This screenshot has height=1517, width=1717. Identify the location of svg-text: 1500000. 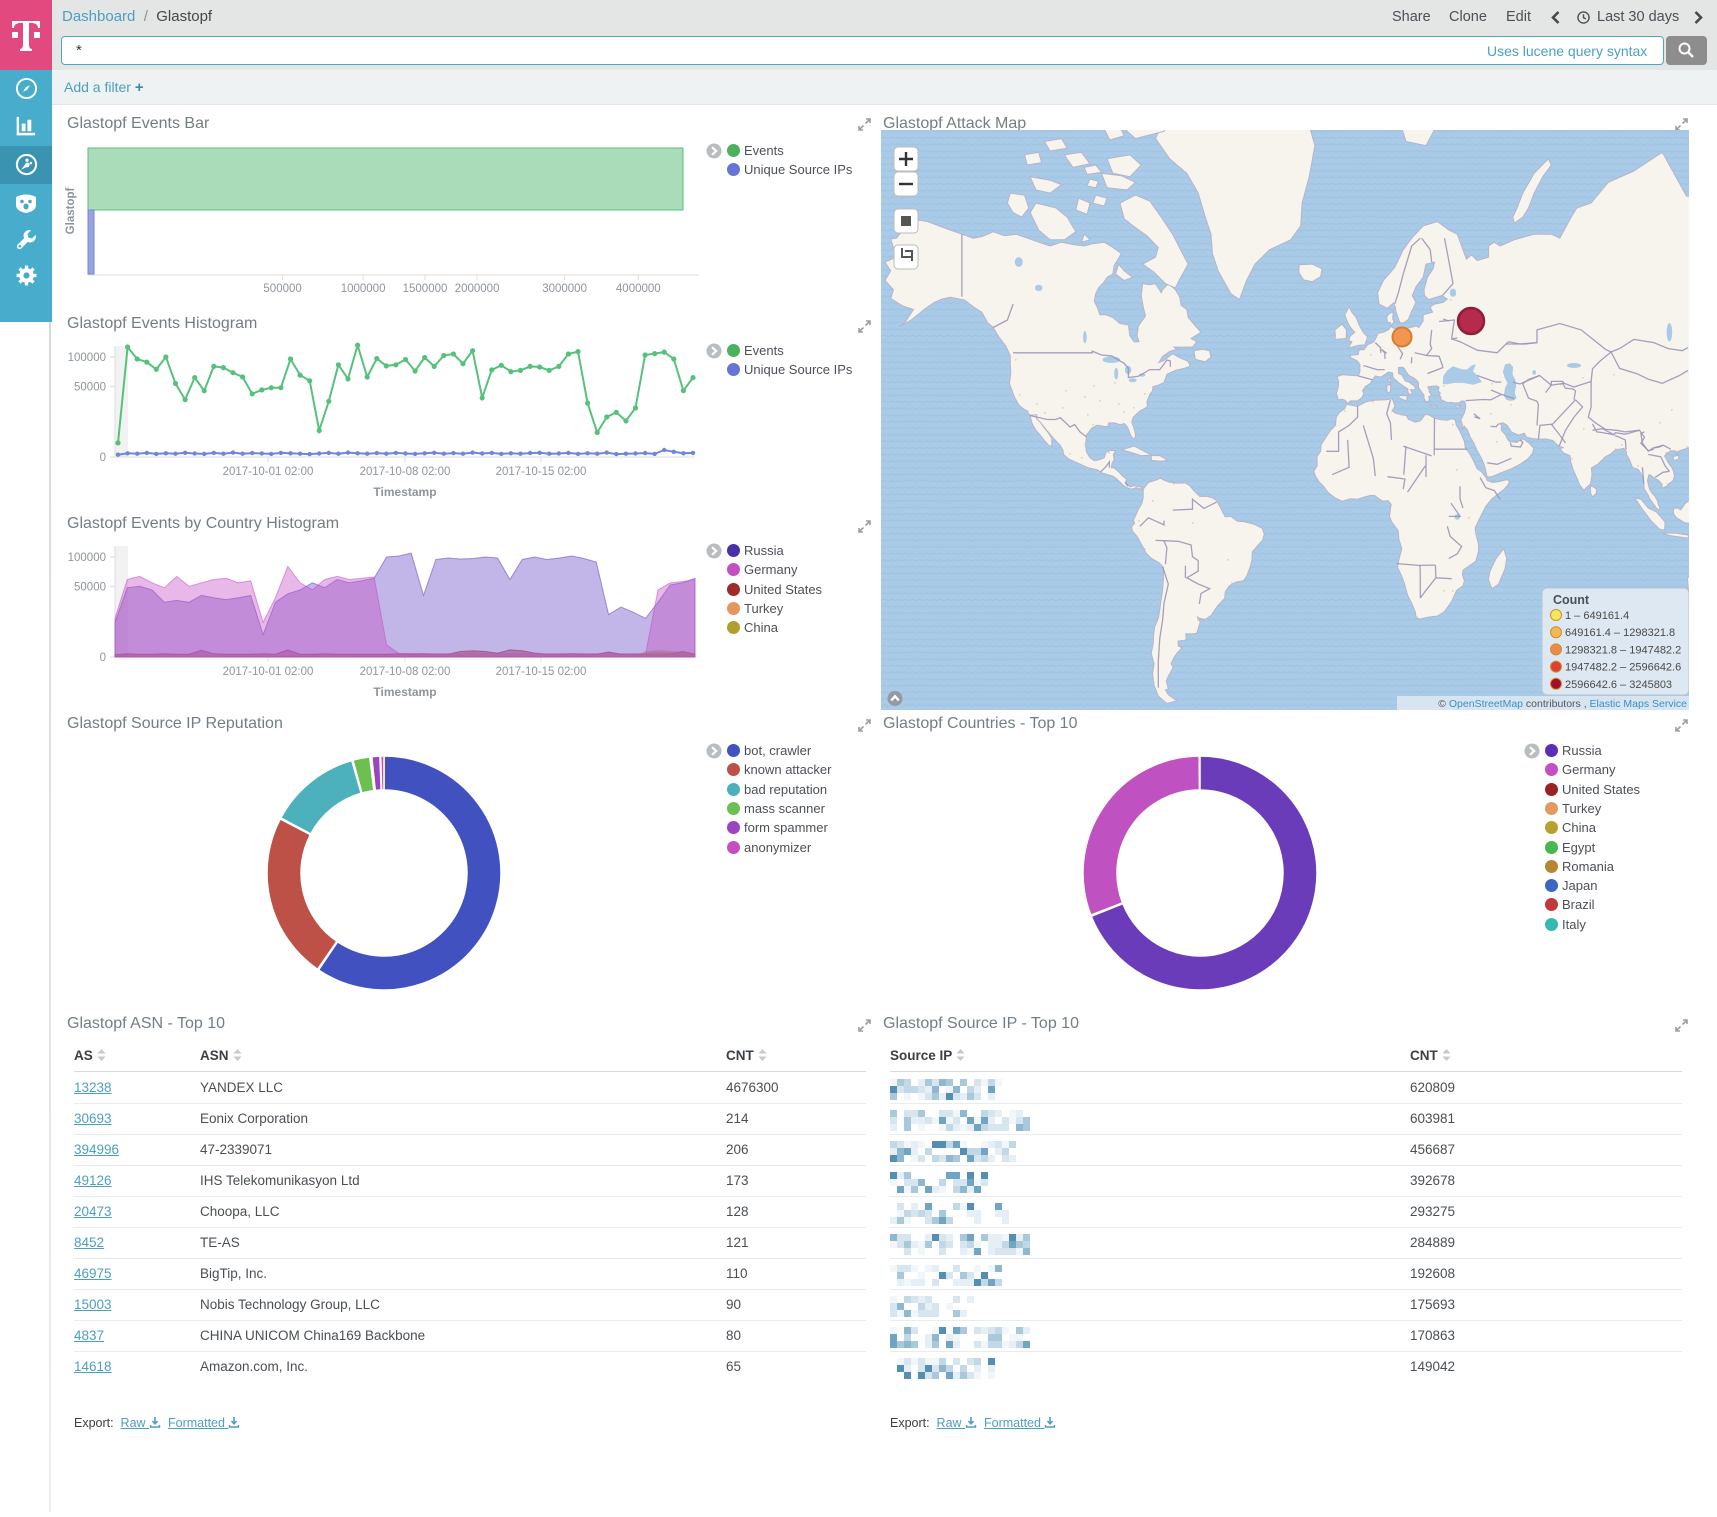
(425, 289).